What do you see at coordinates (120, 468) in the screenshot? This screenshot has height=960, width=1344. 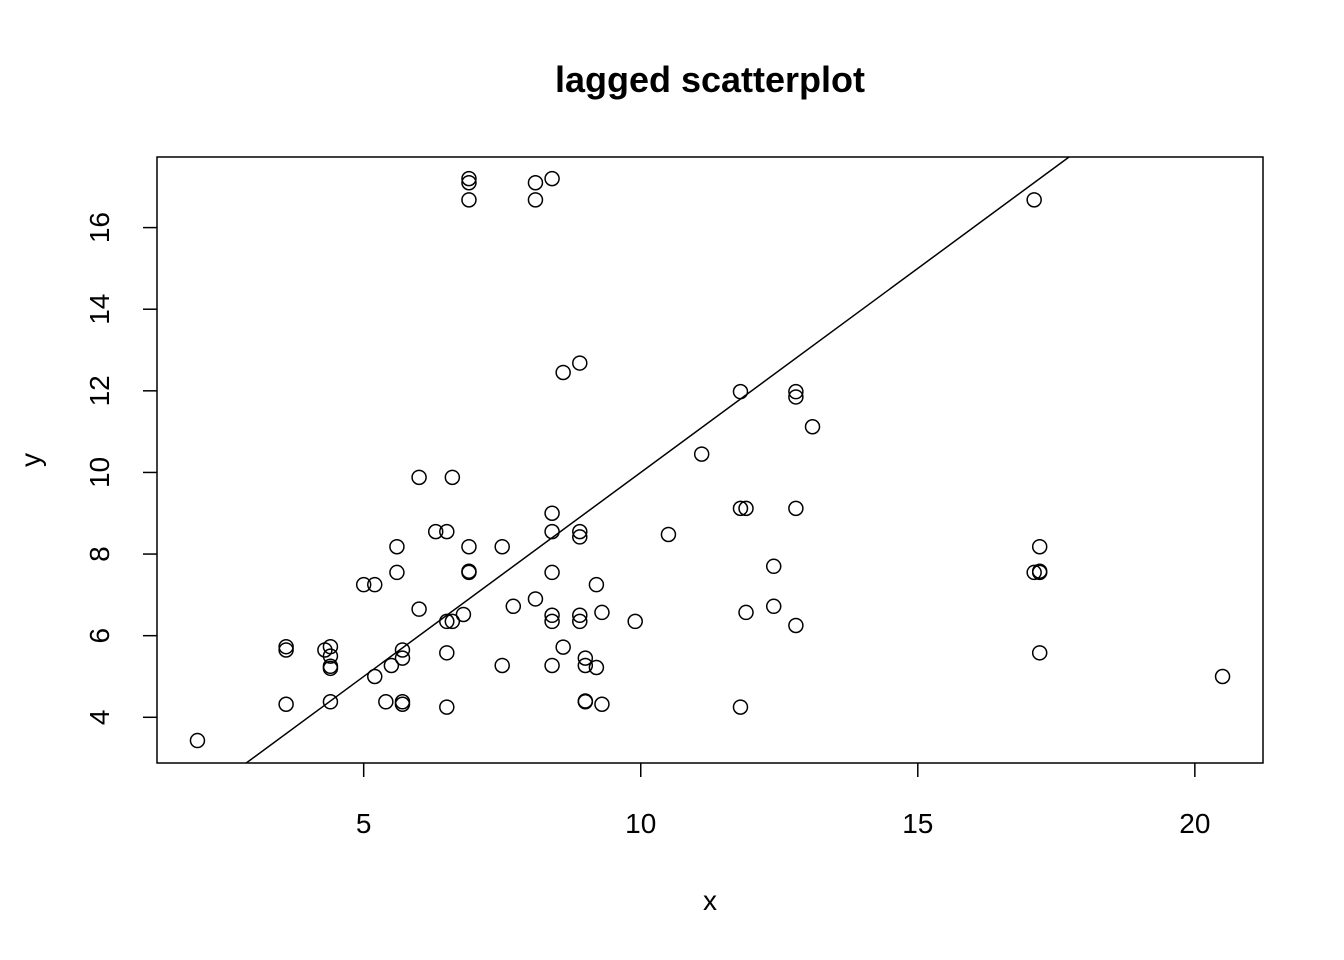 I see `y-axis: 4 6 8 10 12 14 16` at bounding box center [120, 468].